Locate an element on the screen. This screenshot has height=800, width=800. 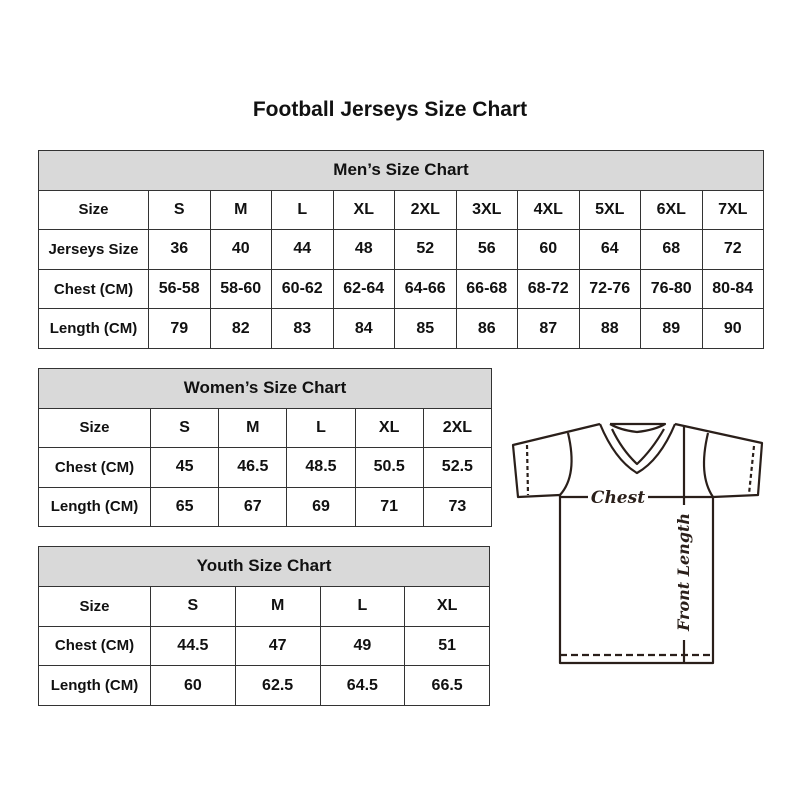
jersey-outline is located at coordinates (637, 543).